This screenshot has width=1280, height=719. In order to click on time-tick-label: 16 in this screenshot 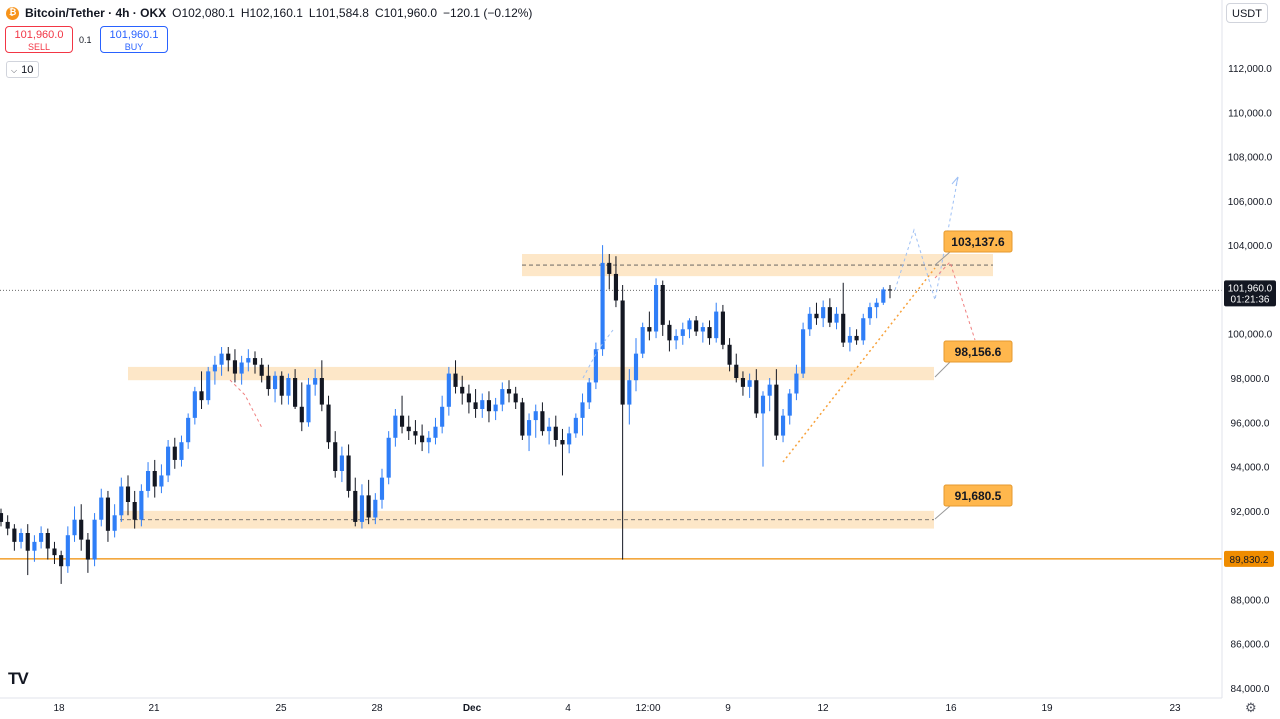, I will do `click(951, 708)`.